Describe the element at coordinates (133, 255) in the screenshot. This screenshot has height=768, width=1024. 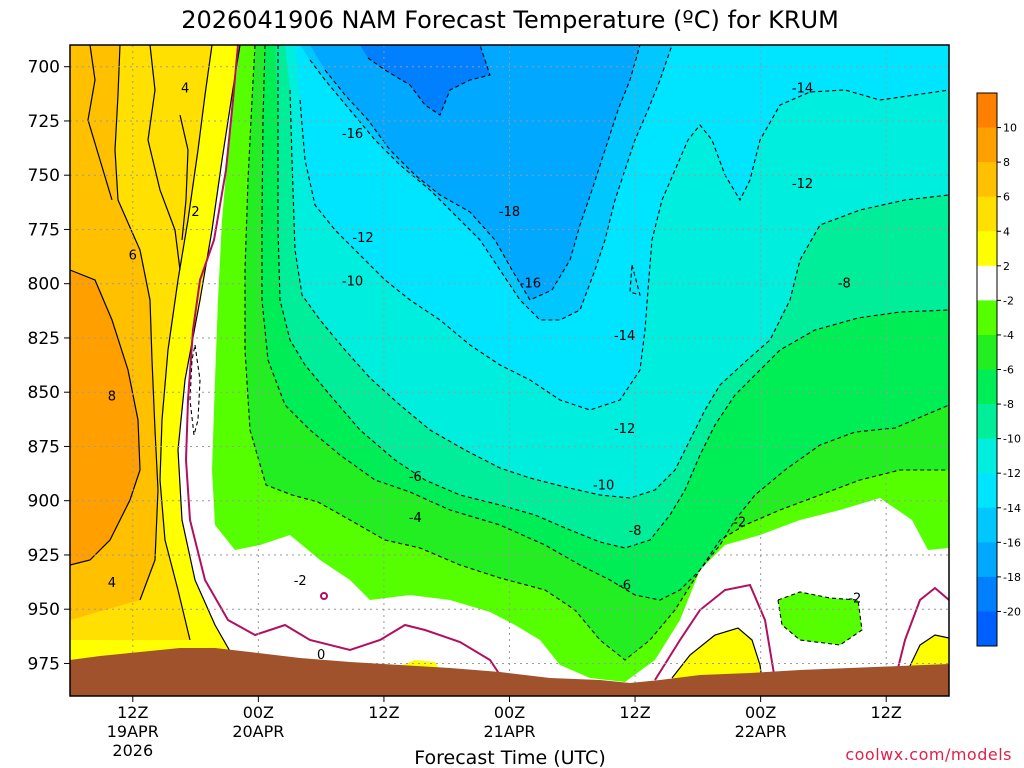
I see `contour-label: 6` at that location.